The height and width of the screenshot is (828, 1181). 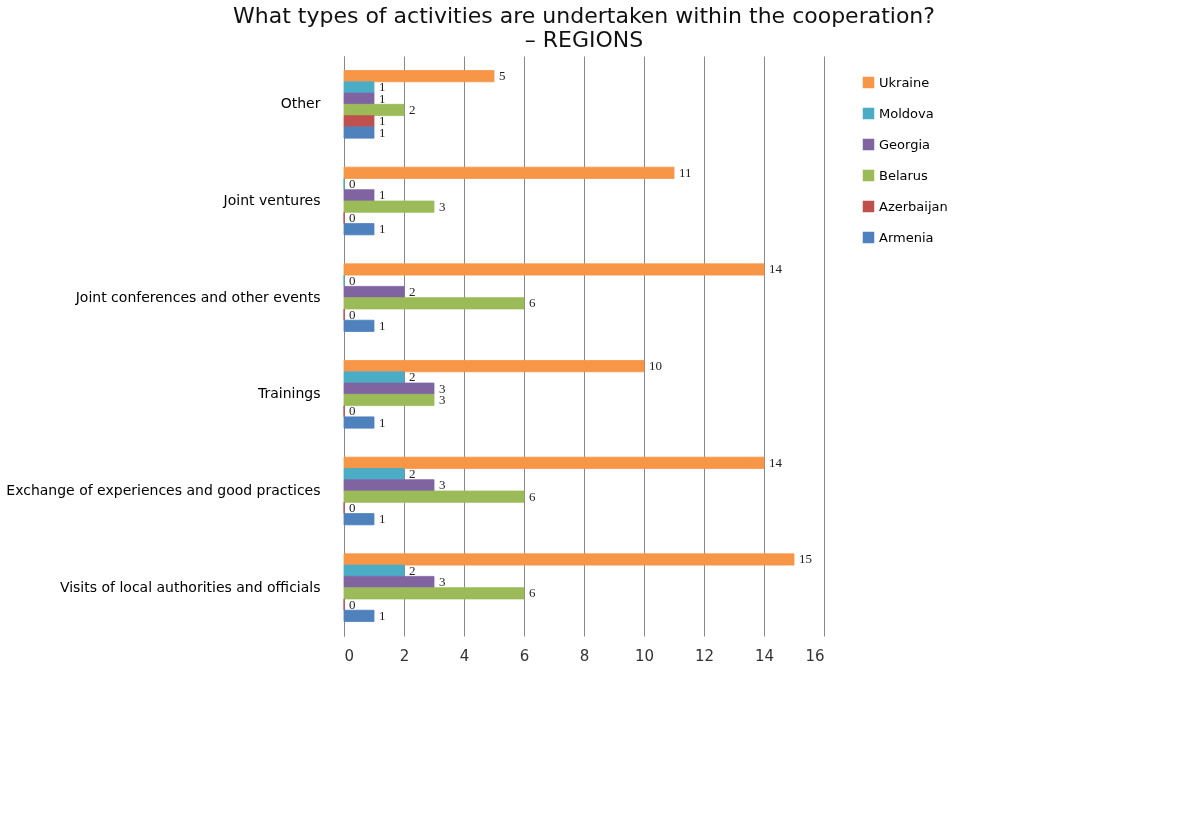 I want to click on y-tick-label: Joint ventures, so click(x=271, y=200).